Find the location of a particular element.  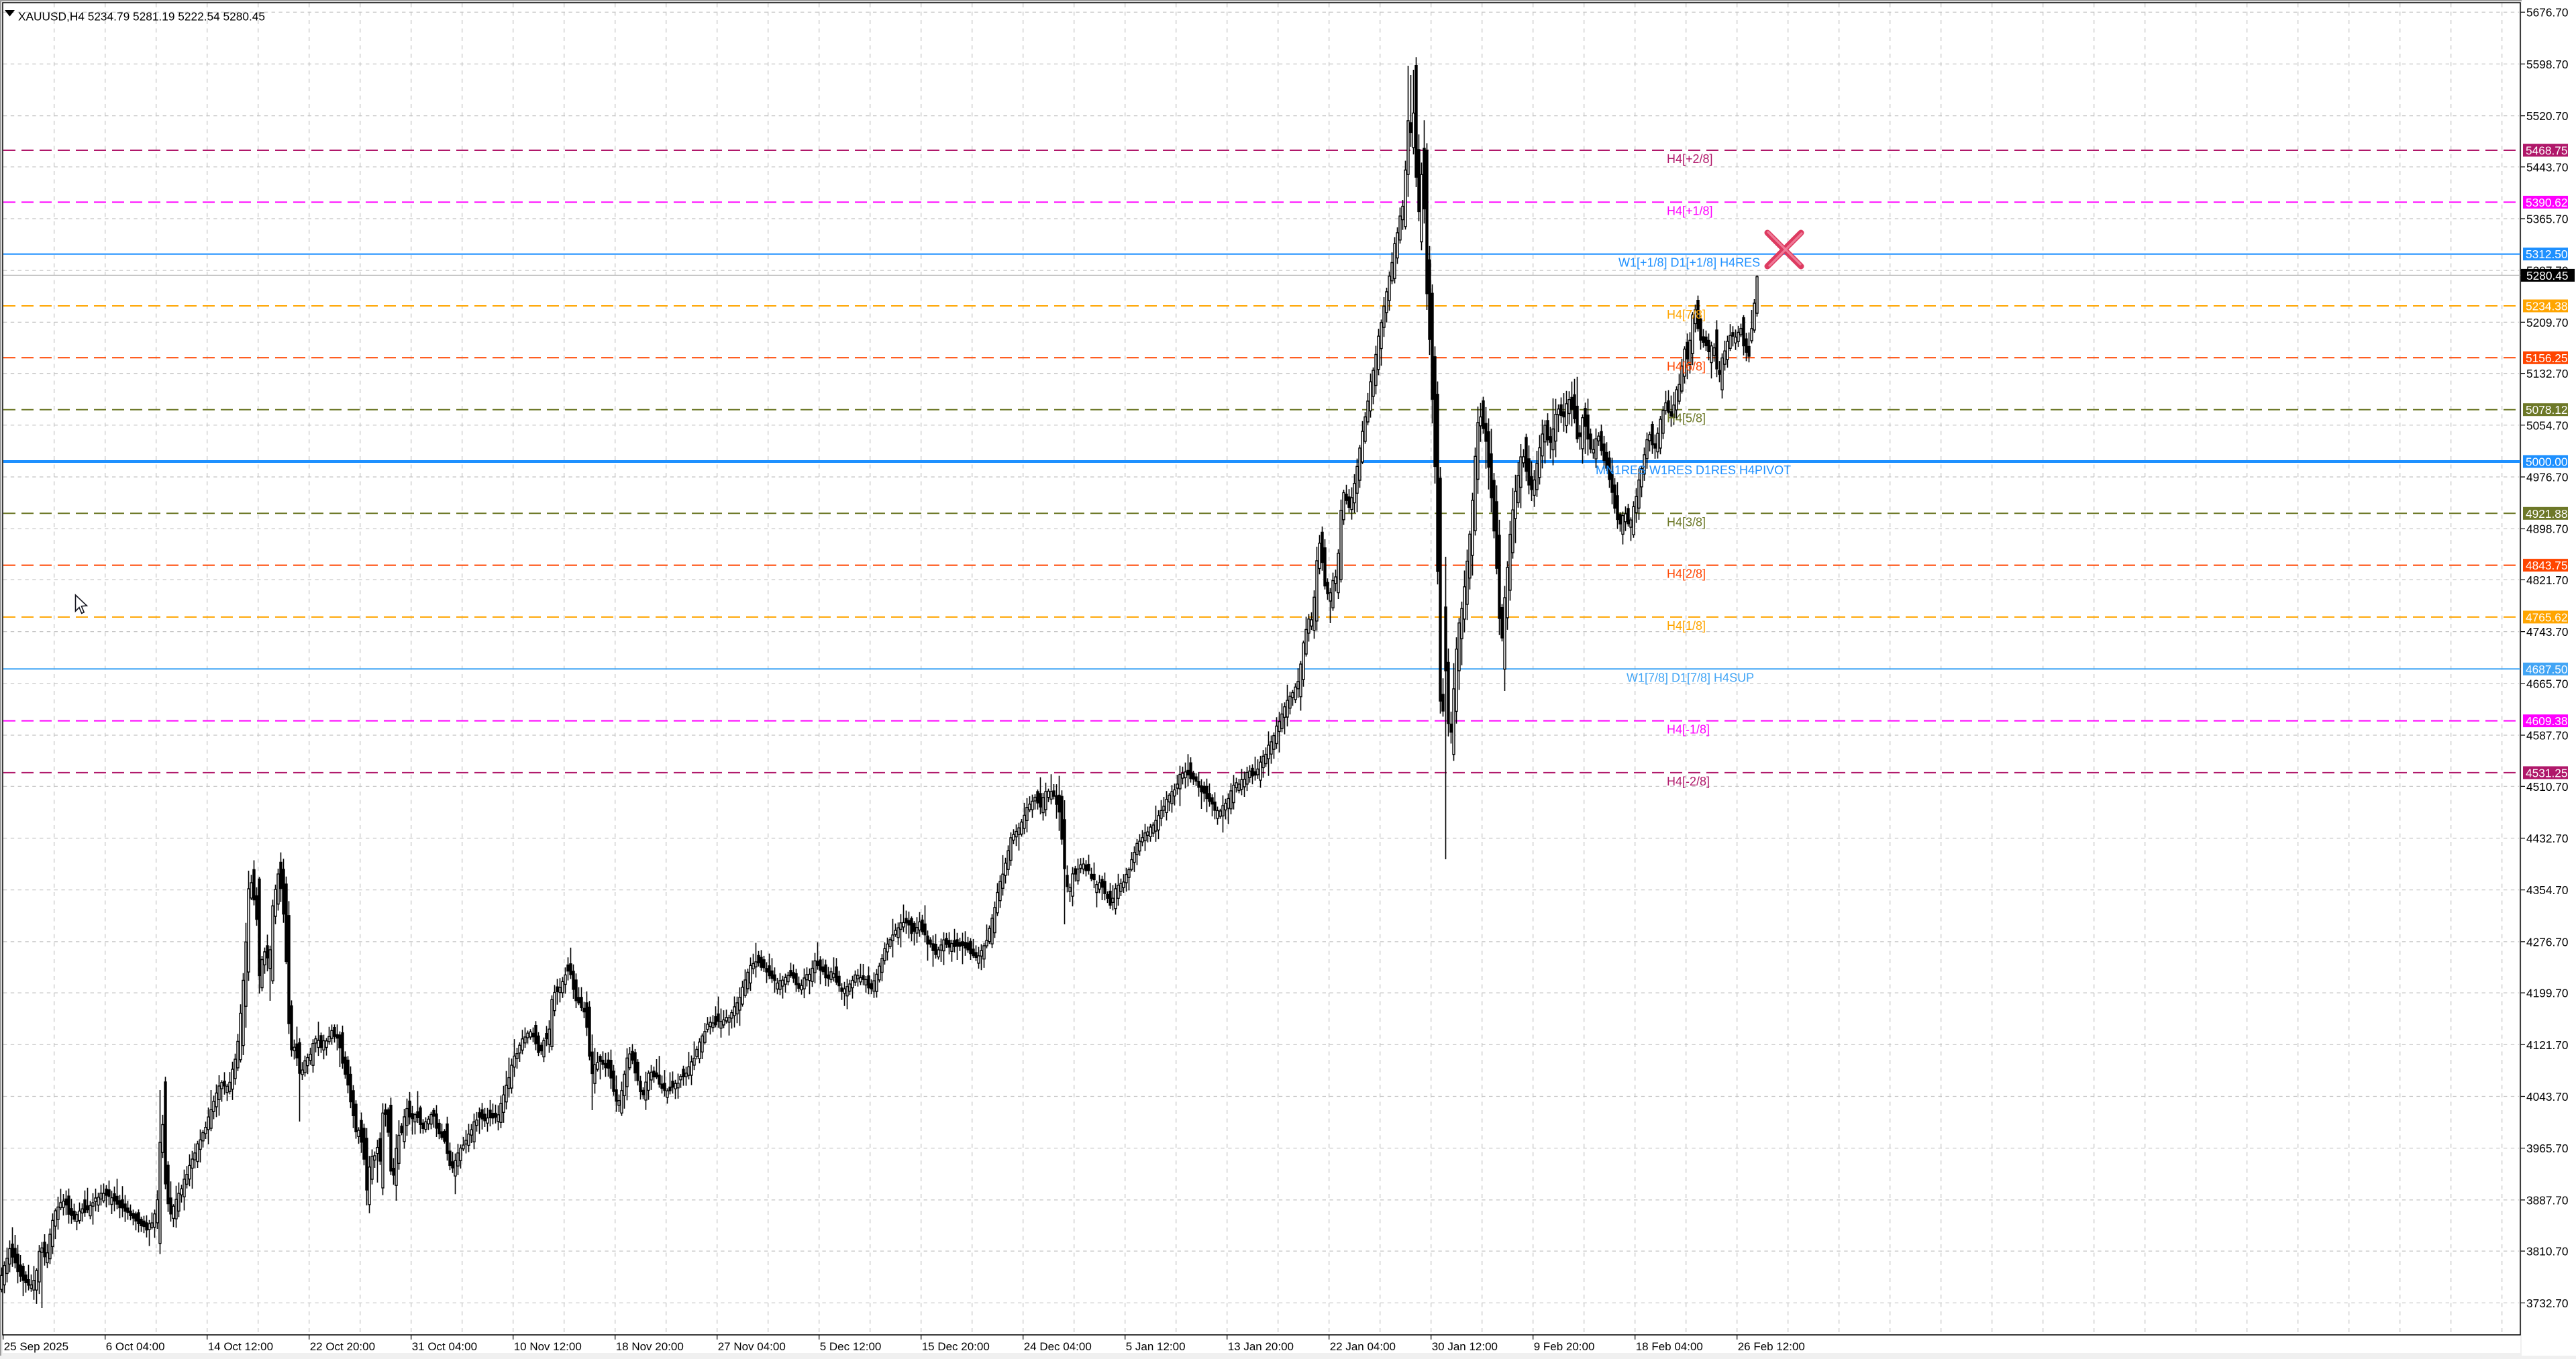

svg-text: 27 Nov 04:00 is located at coordinates (752, 1346).